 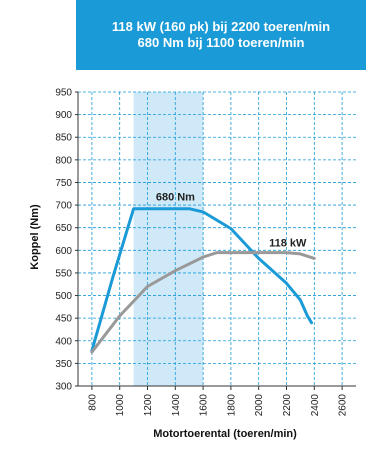 I want to click on x-tick-label: 1200, so click(x=148, y=405).